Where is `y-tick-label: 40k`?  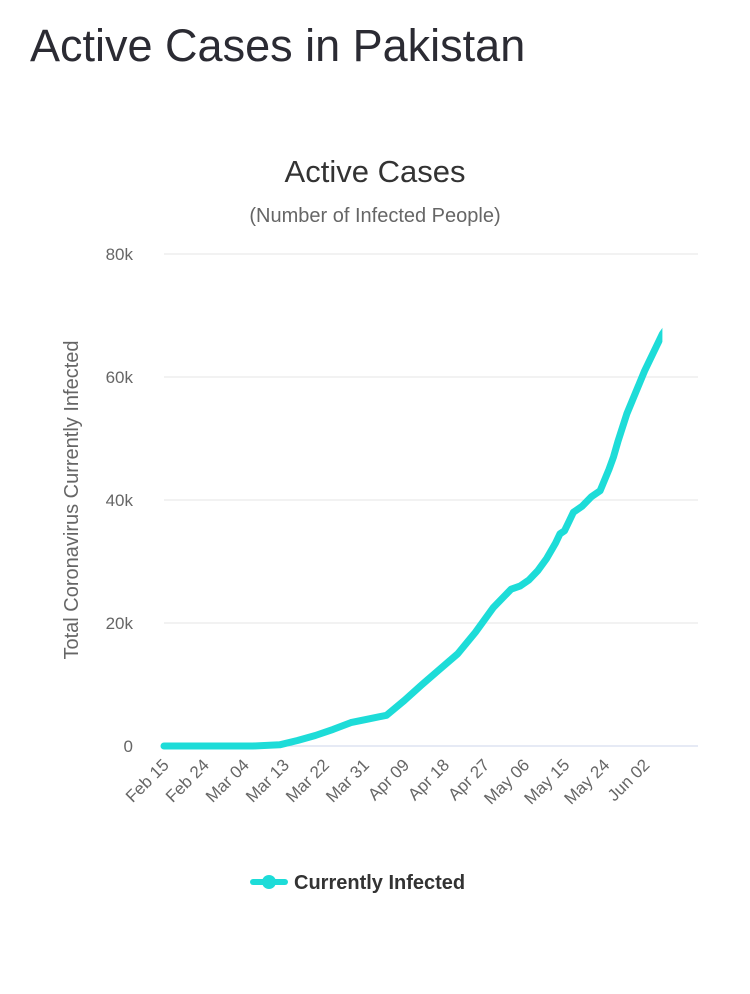
y-tick-label: 40k is located at coordinates (120, 500).